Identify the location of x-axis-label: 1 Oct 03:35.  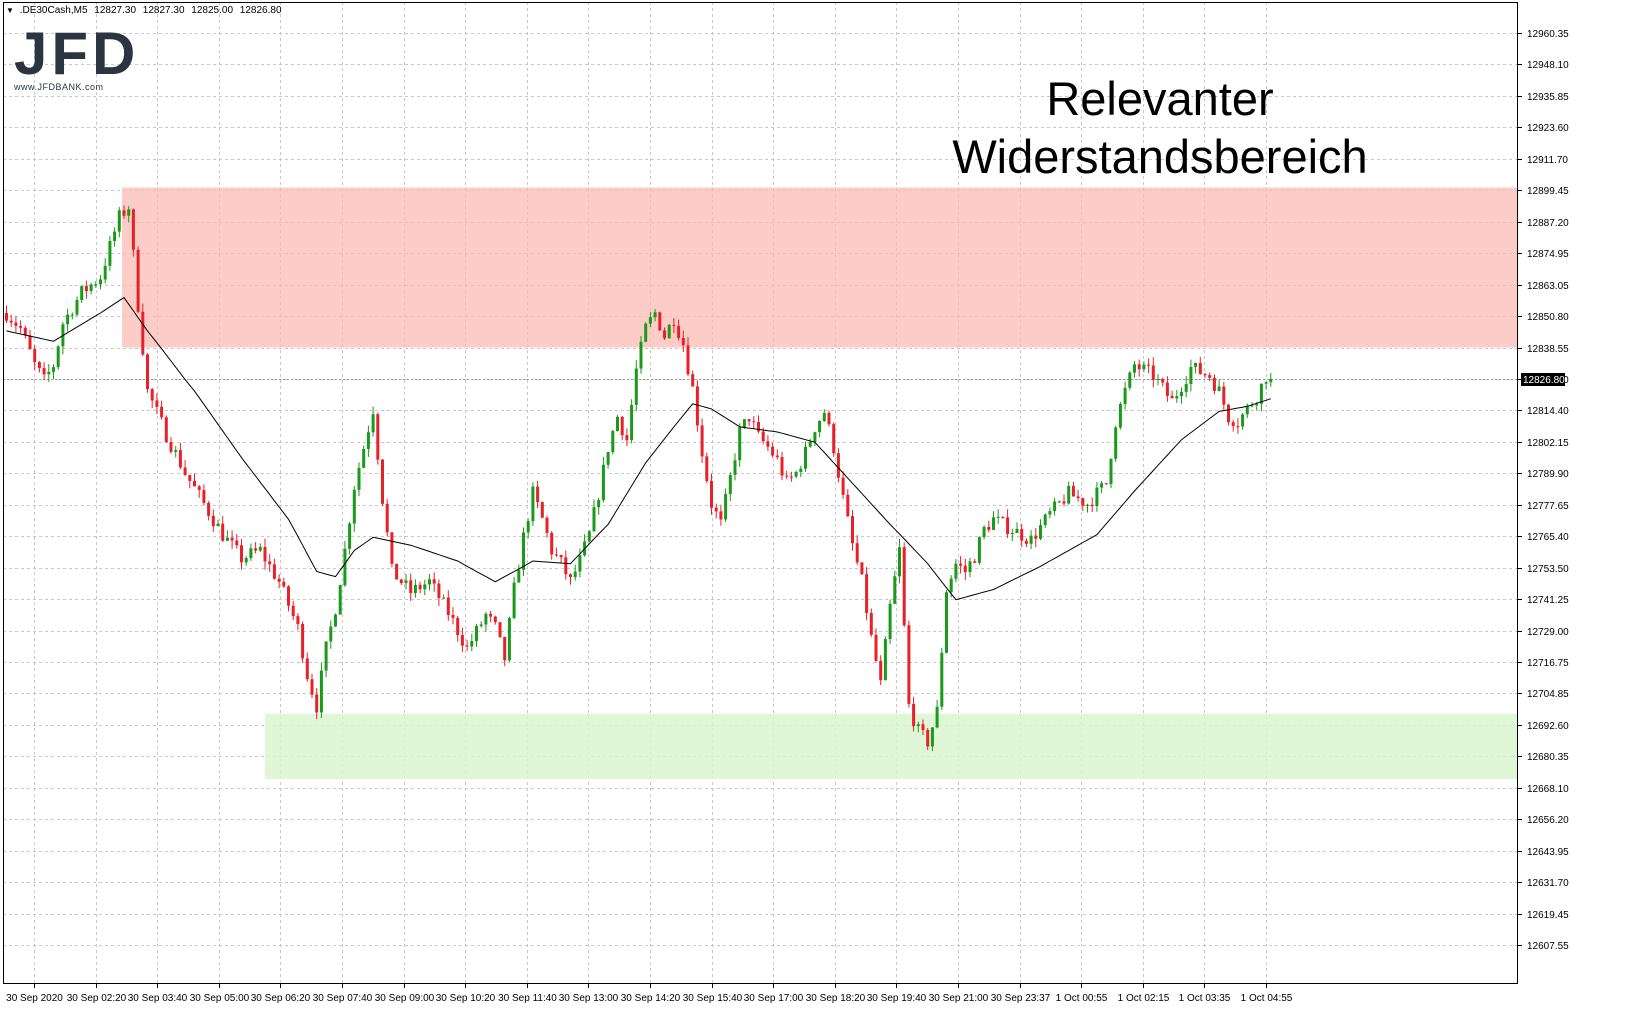
(1205, 998).